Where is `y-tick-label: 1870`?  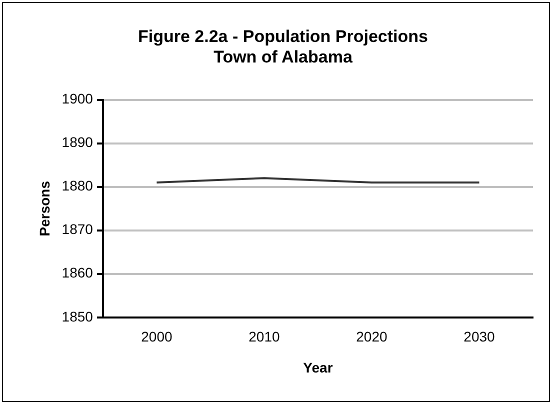 y-tick-label: 1870 is located at coordinates (78, 229).